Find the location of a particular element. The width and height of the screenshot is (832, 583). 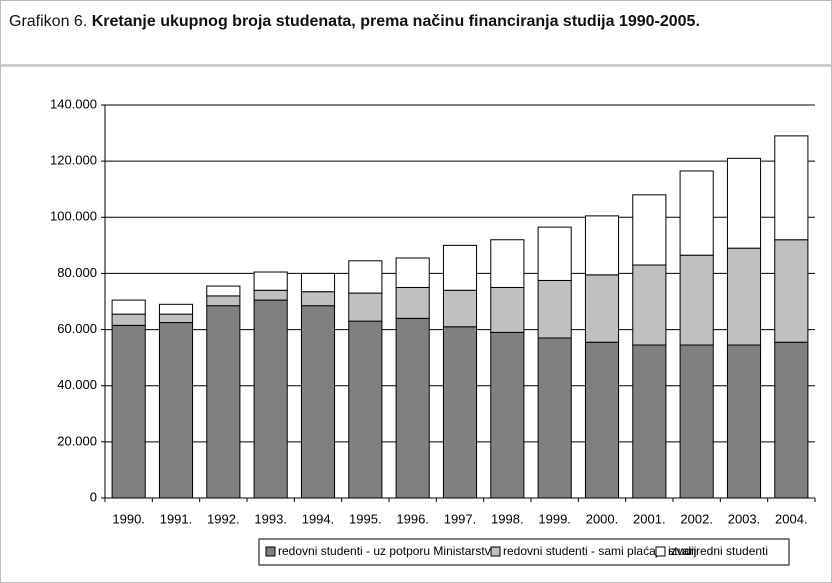

x-tick-label: 2004. is located at coordinates (791, 518).